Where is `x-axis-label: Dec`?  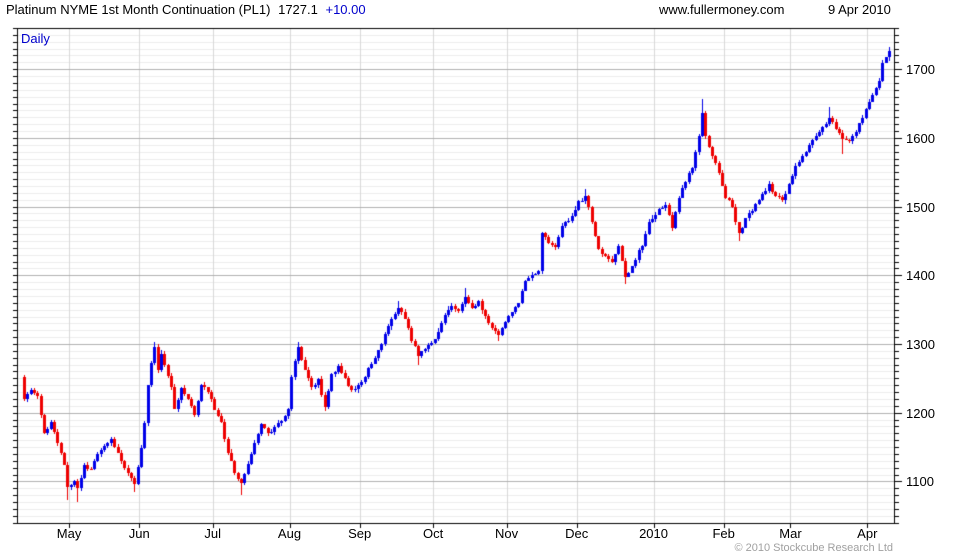 x-axis-label: Dec is located at coordinates (577, 533).